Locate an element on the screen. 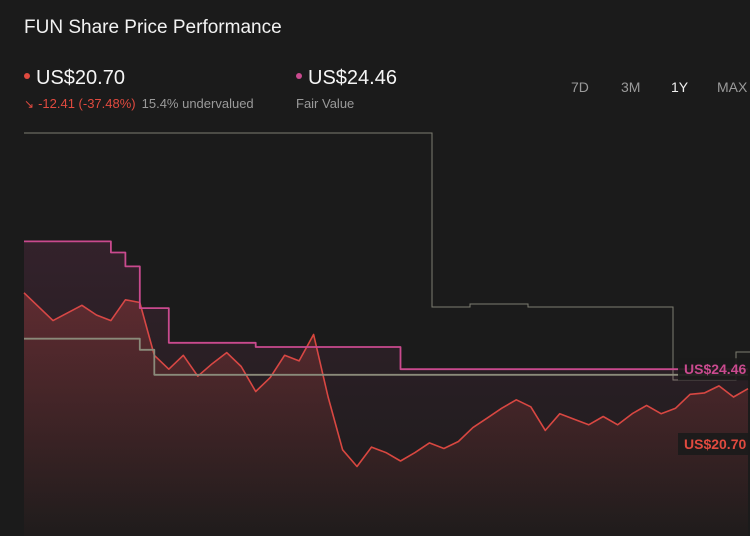 Image resolution: width=750 pixels, height=536 pixels. price-change: -12.41 (-37.48%) is located at coordinates (87, 103).